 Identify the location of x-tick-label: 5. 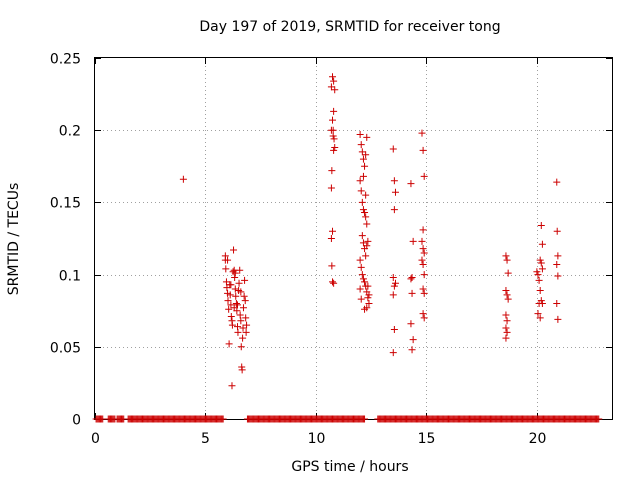
(205, 439).